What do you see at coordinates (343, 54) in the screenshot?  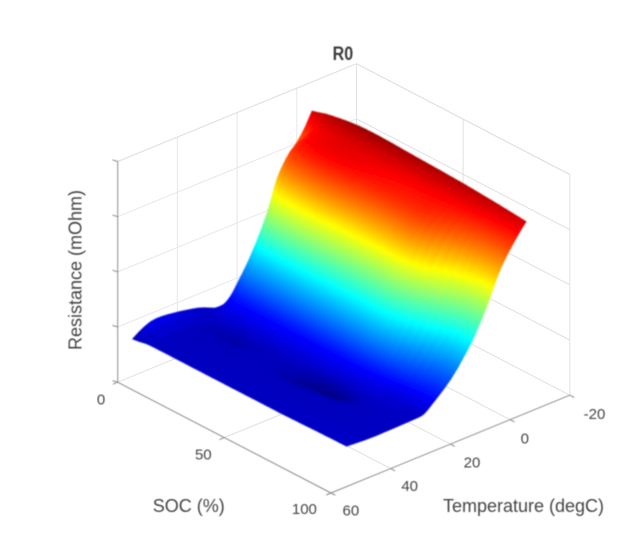 I see `svg-text: R0` at bounding box center [343, 54].